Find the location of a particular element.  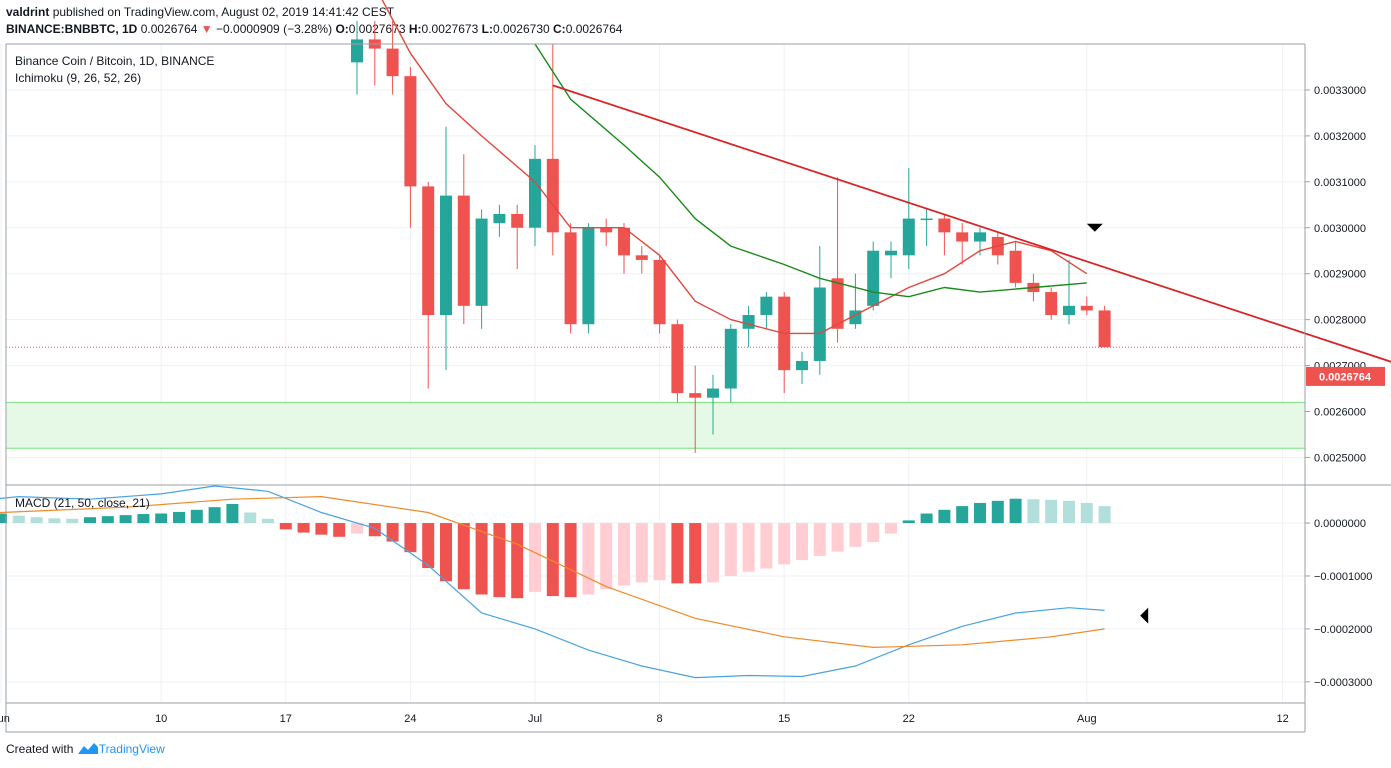

x-tick-label: 8 is located at coordinates (660, 719).